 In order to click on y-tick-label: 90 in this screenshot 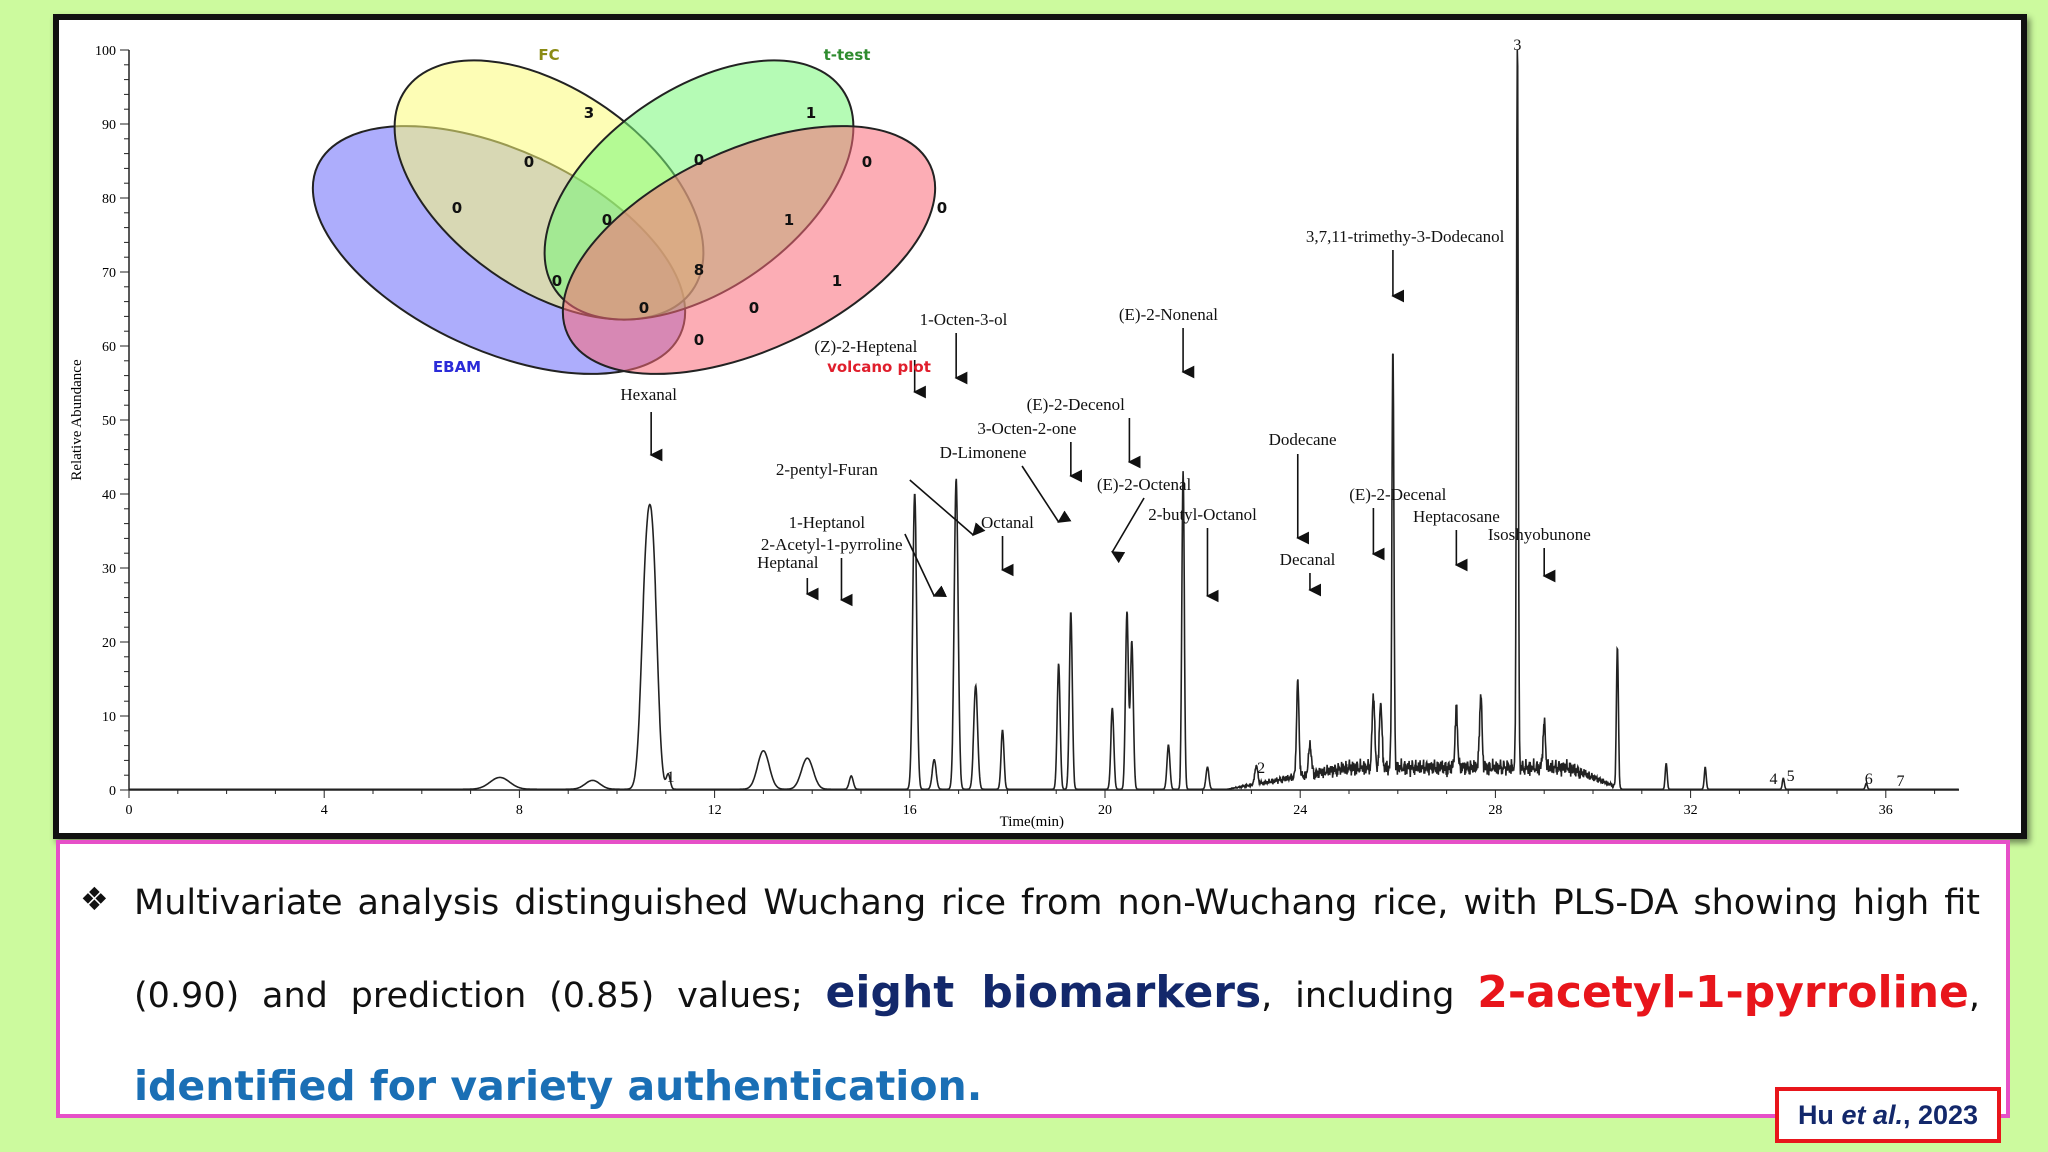, I will do `click(109, 125)`.